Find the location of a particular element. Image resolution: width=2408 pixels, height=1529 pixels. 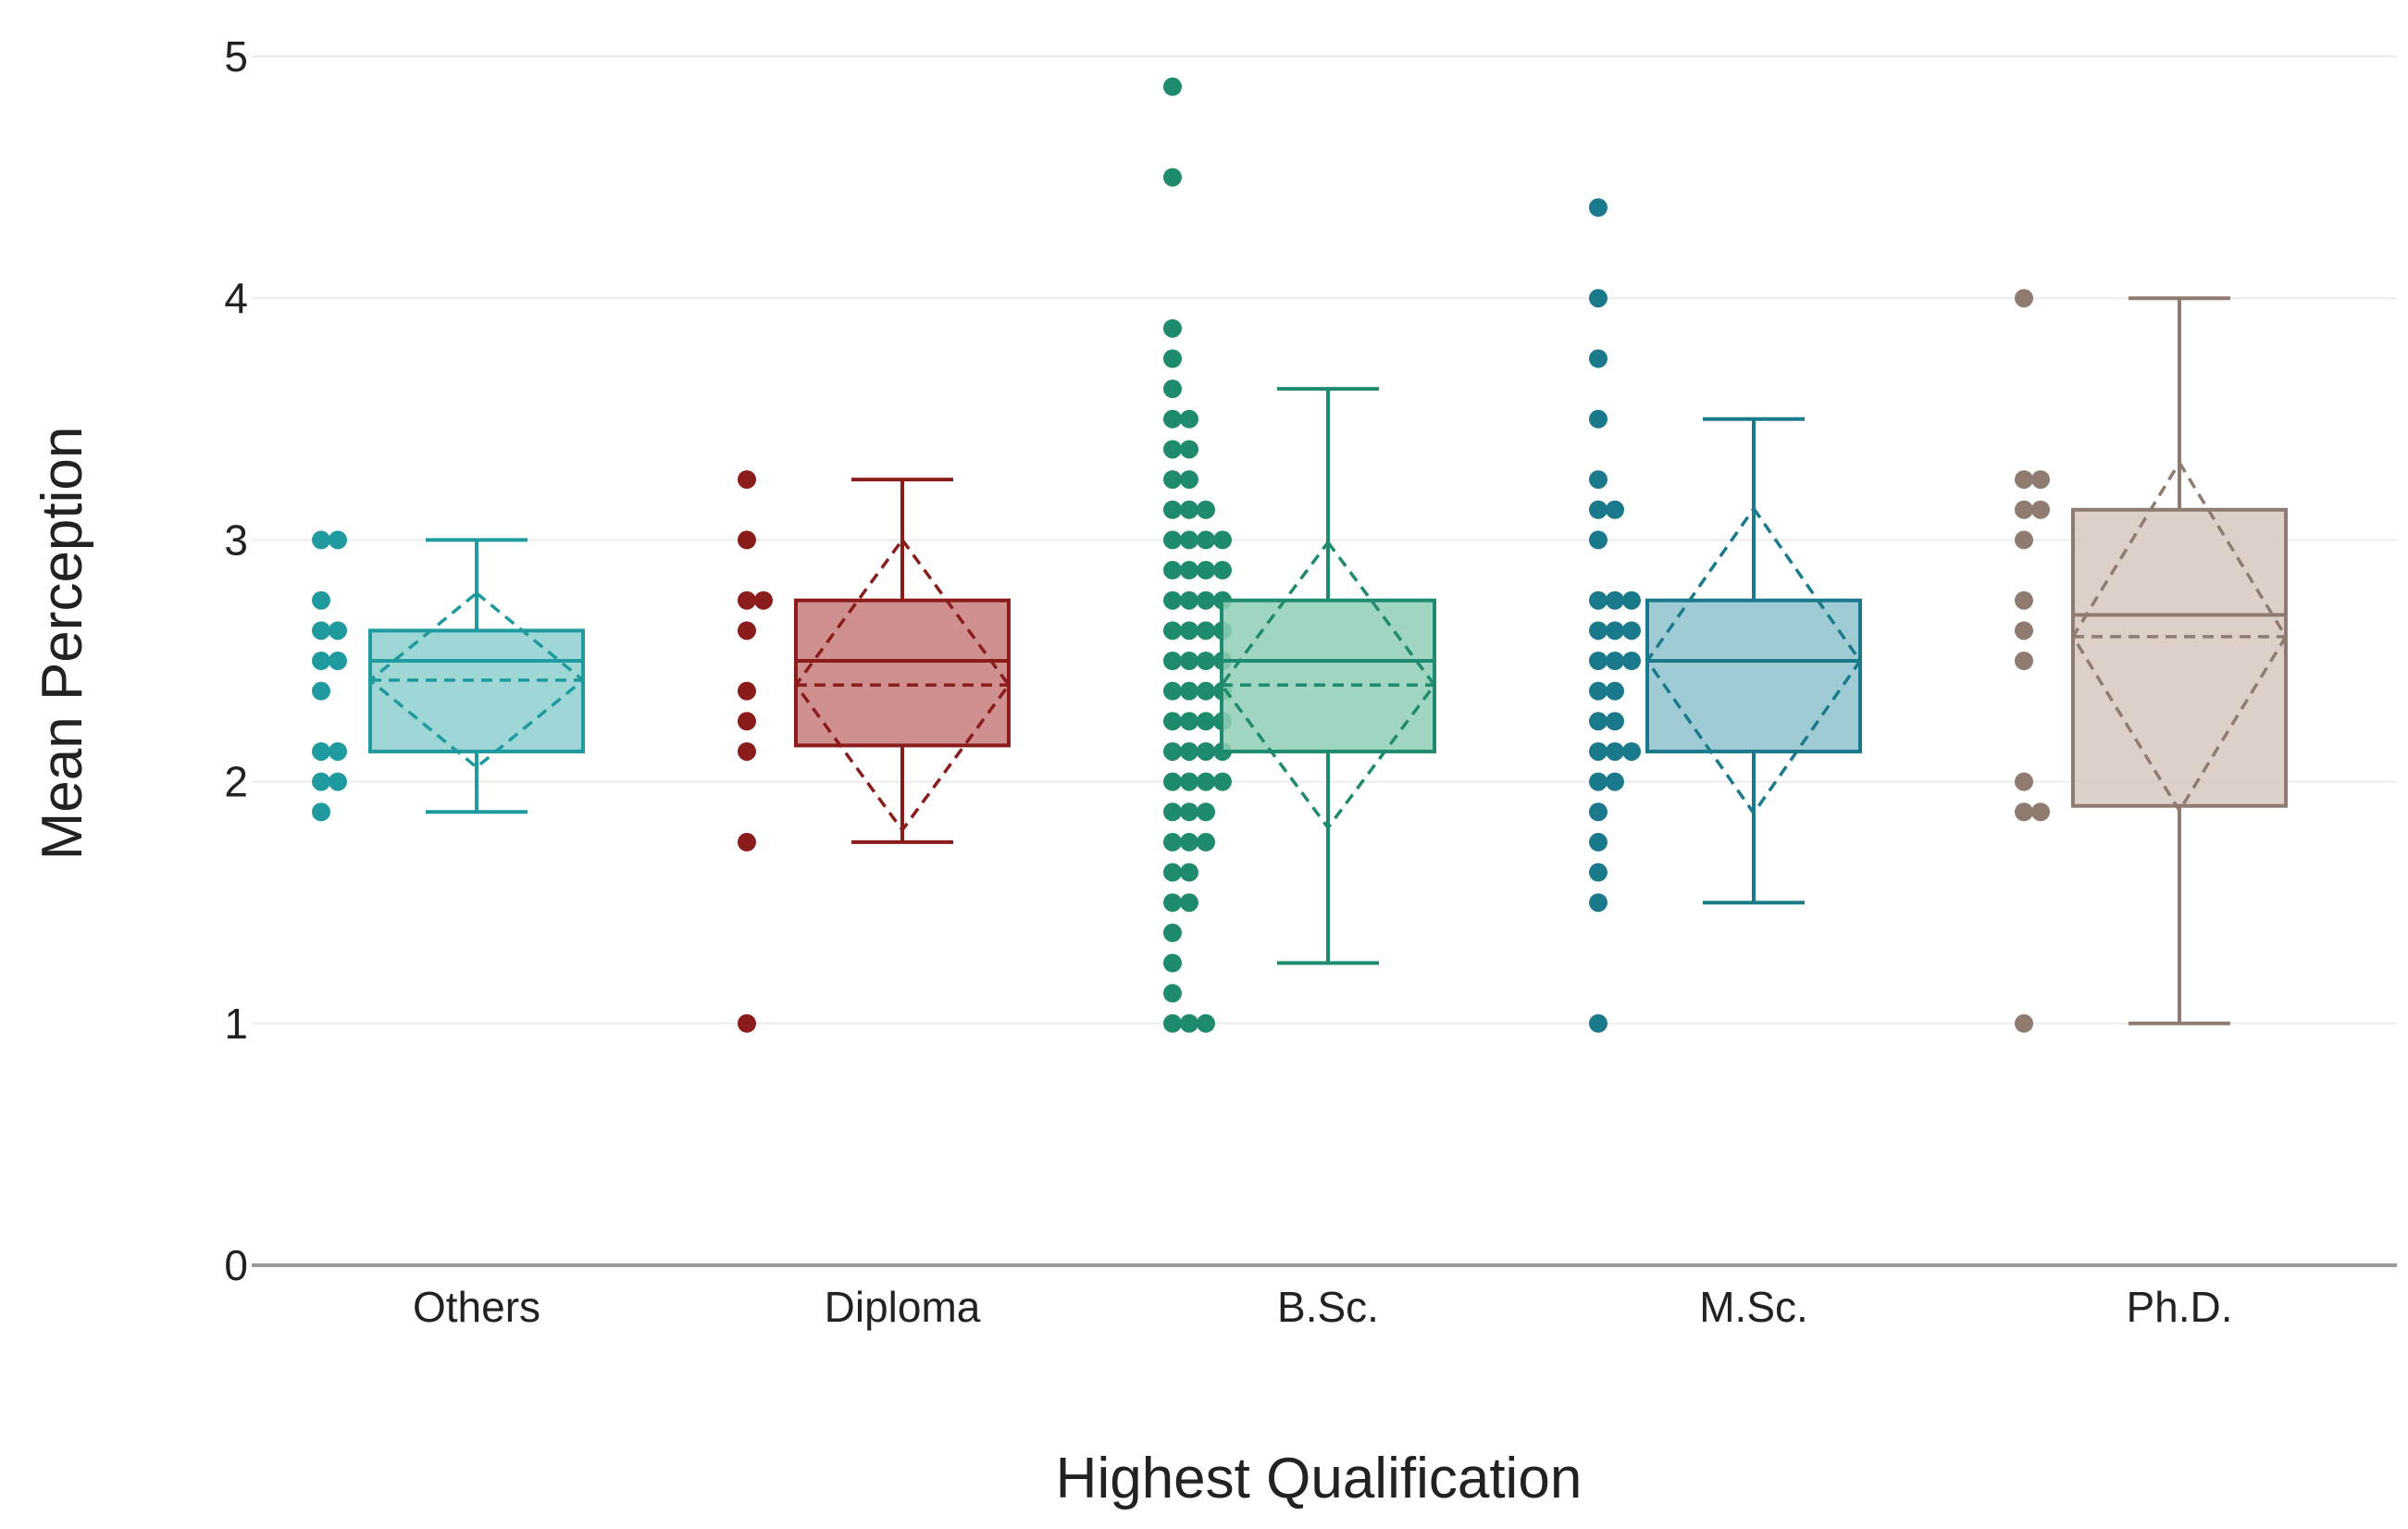

y-tick-label-3: 3 is located at coordinates (236, 540).